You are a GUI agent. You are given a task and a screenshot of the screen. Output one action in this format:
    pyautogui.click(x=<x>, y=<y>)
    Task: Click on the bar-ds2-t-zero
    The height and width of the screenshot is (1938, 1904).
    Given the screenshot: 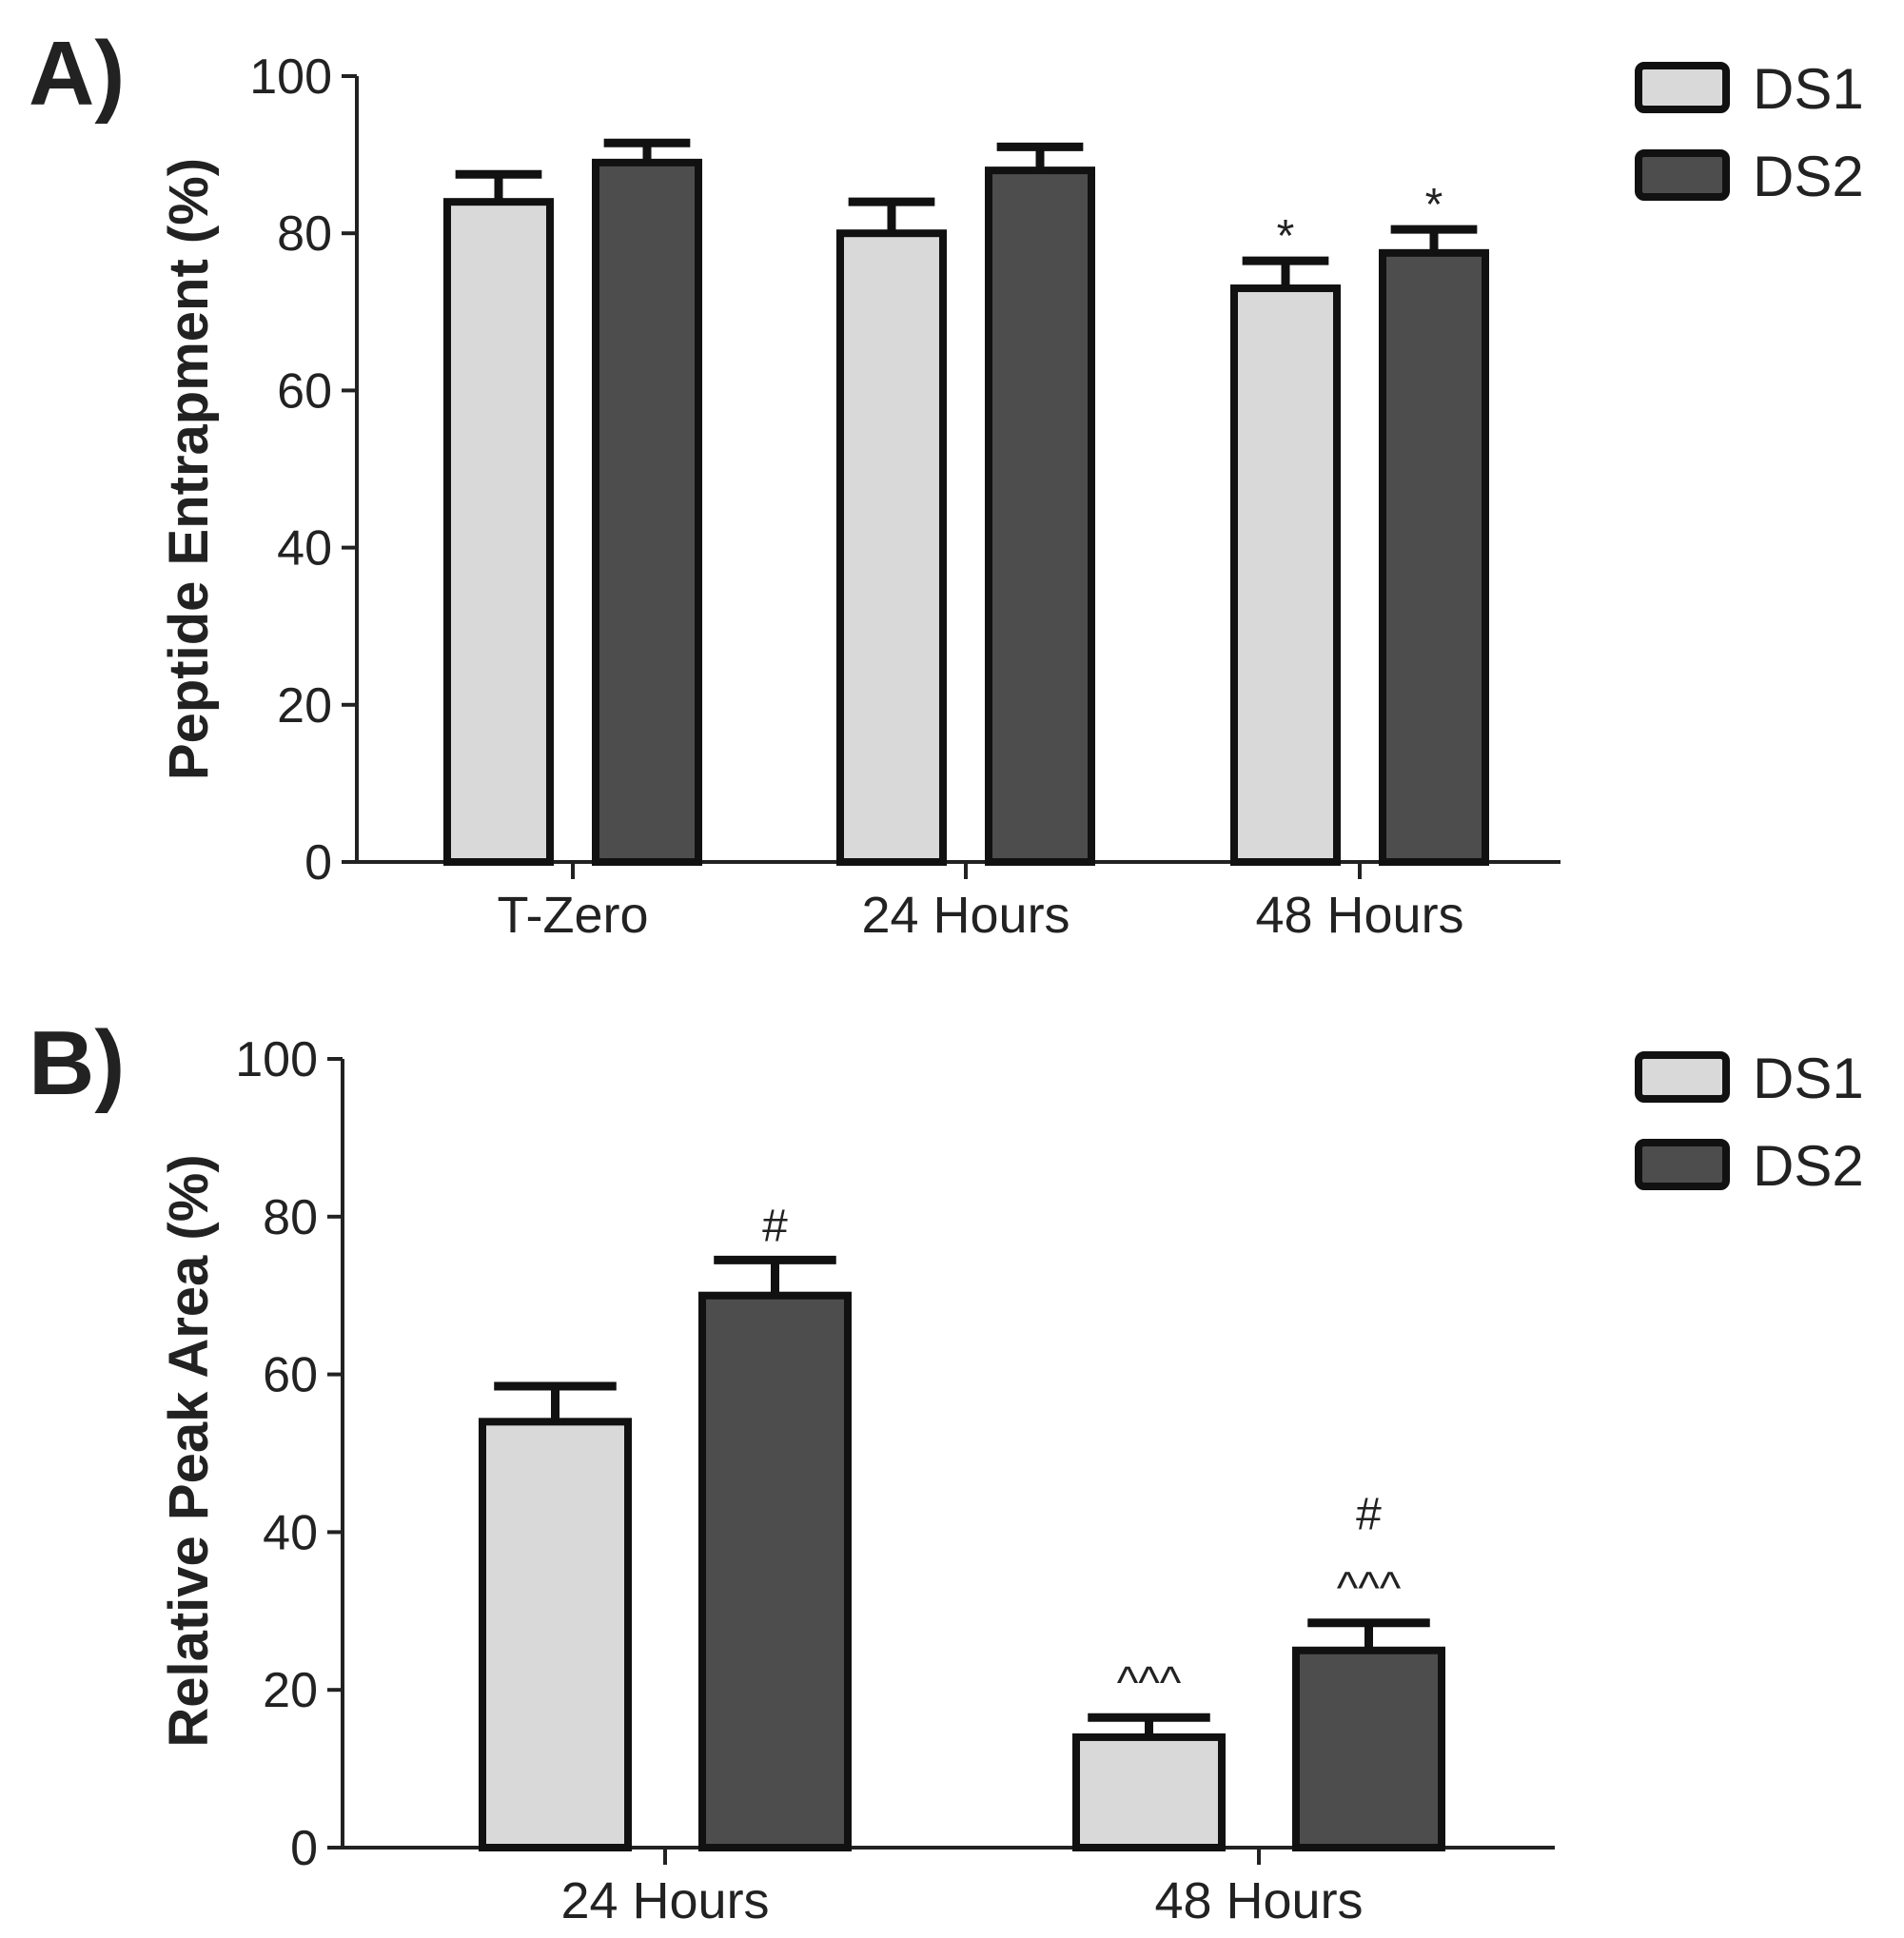 What is the action you would take?
    pyautogui.click(x=647, y=512)
    